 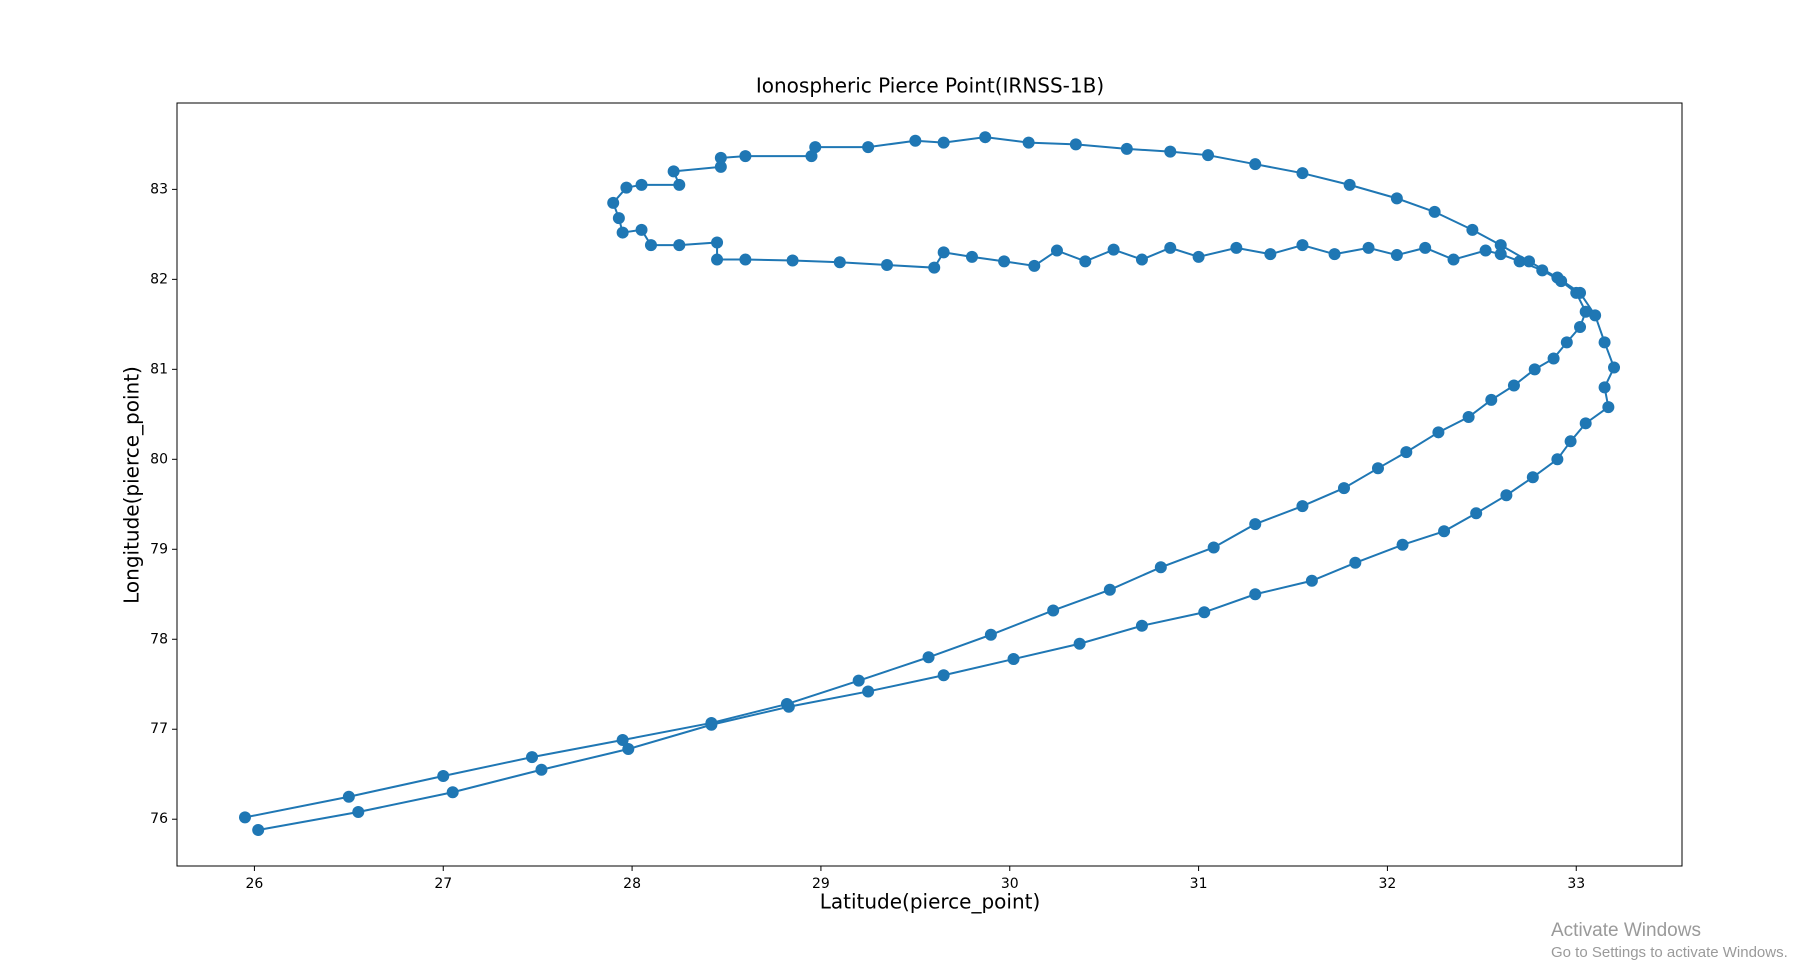 I want to click on x-axis-label: Latitude(pierce_point), so click(x=930, y=902).